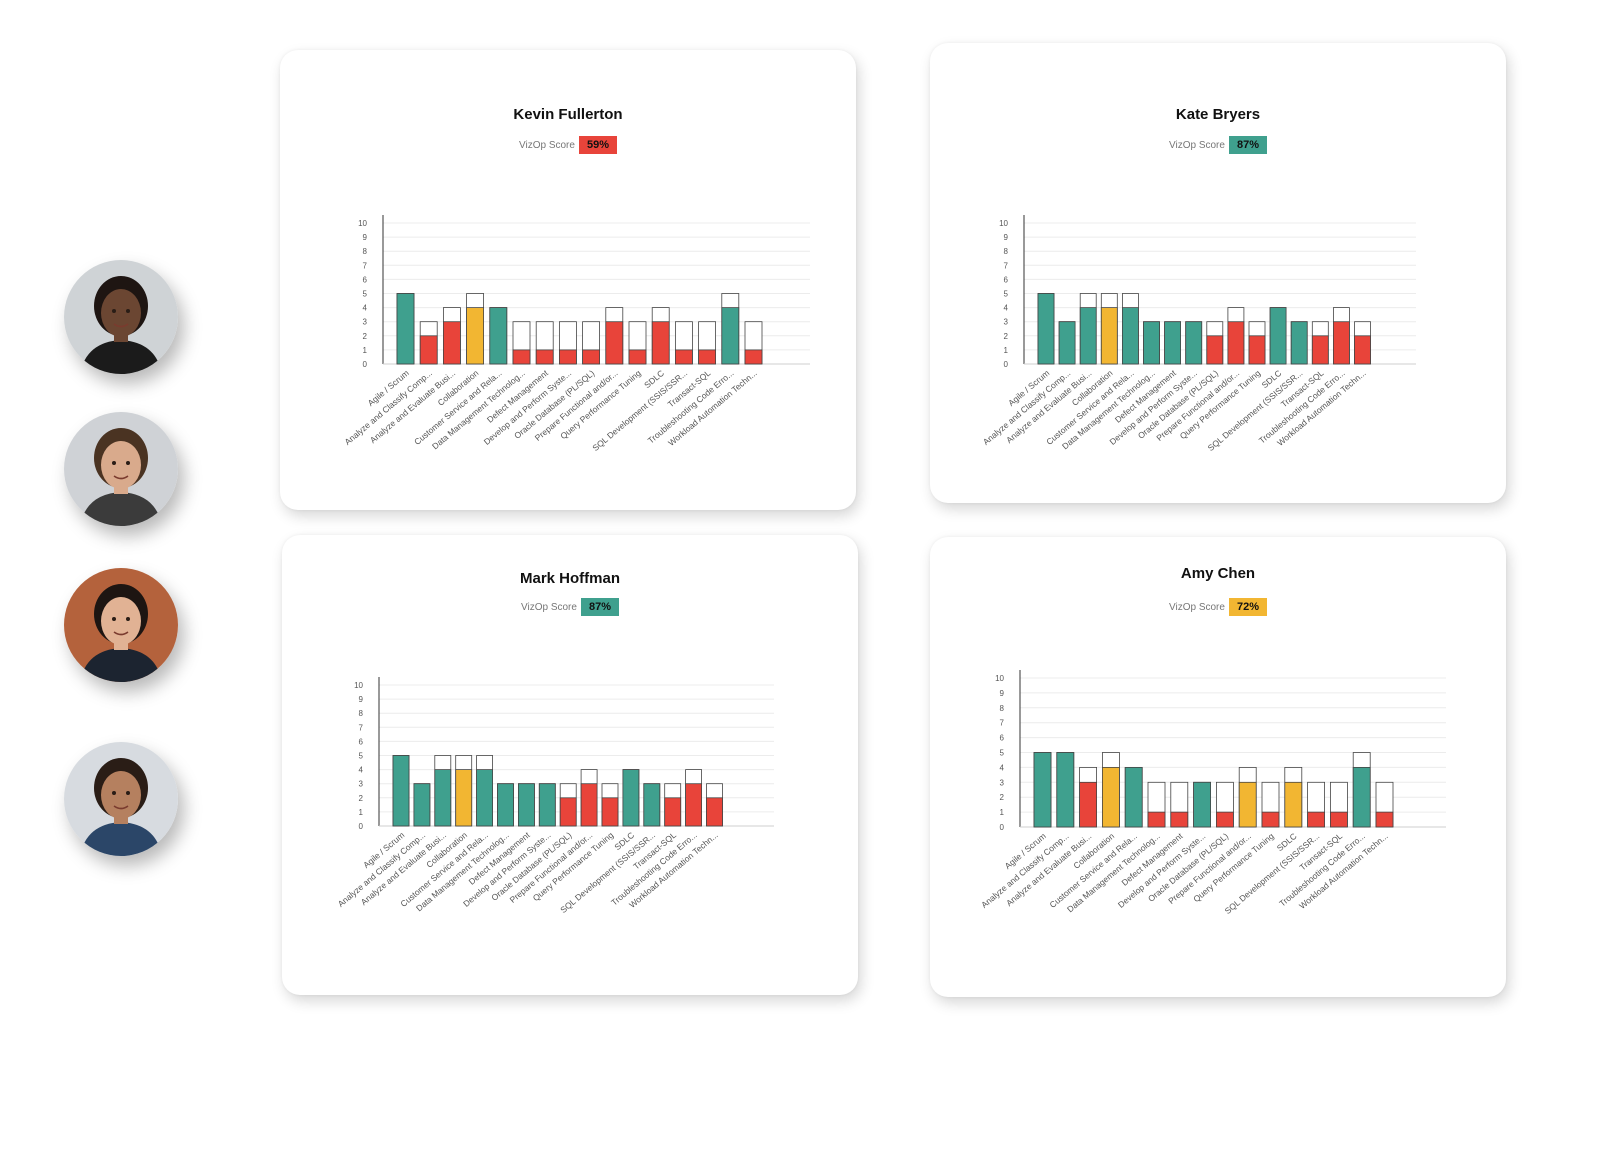 This screenshot has width=1620, height=1160. I want to click on y-tick-label: 9, so click(361, 699).